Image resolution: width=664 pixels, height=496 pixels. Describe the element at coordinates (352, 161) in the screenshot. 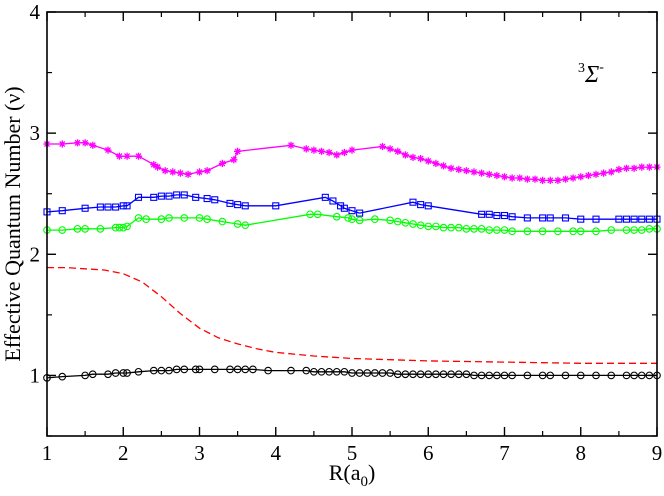

I see `series-magenta-stars` at that location.